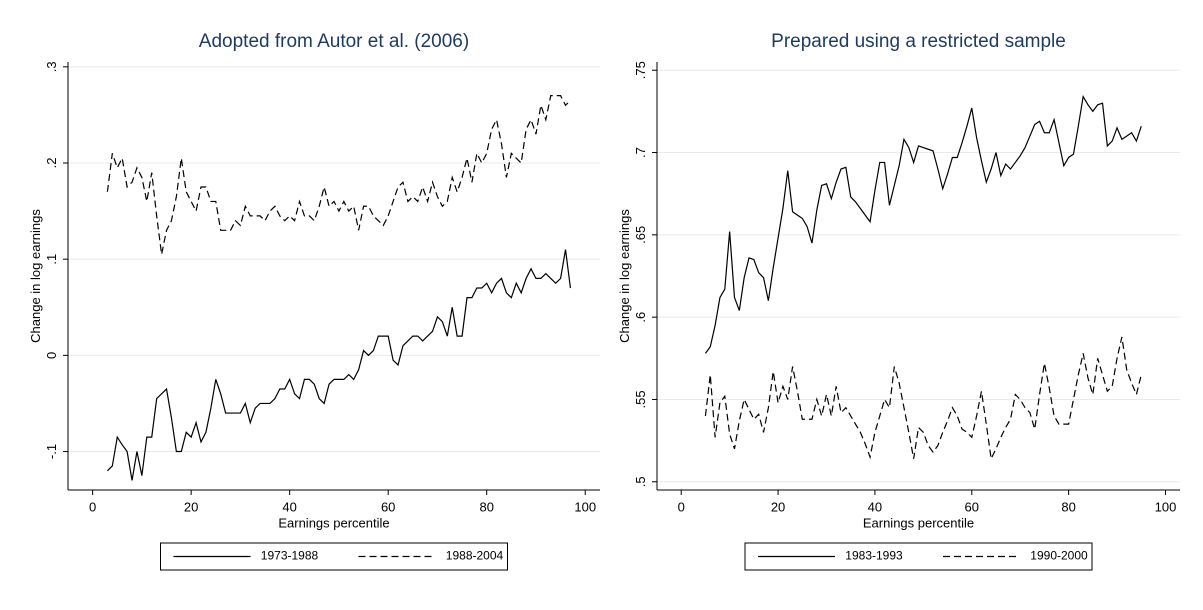 The width and height of the screenshot is (1203, 610). Describe the element at coordinates (640, 399) in the screenshot. I see `y-tick-label: .55` at that location.